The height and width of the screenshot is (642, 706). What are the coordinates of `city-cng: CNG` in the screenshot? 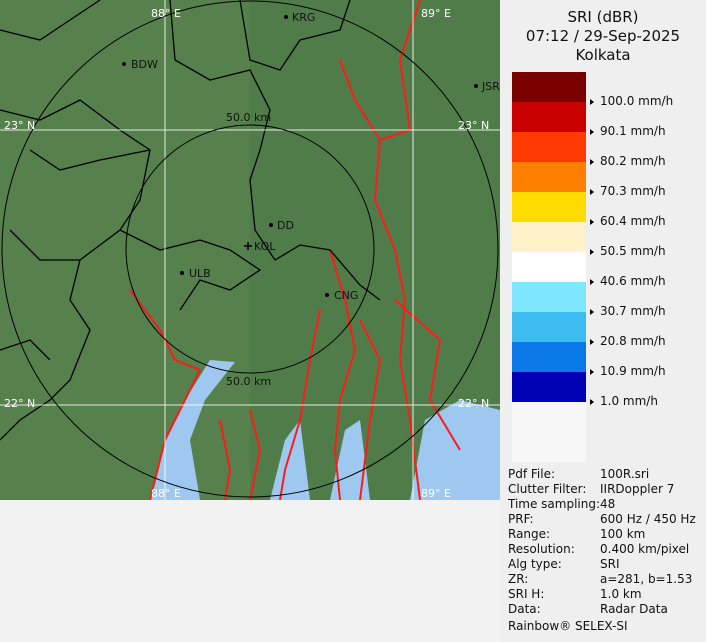 It's located at (346, 295).